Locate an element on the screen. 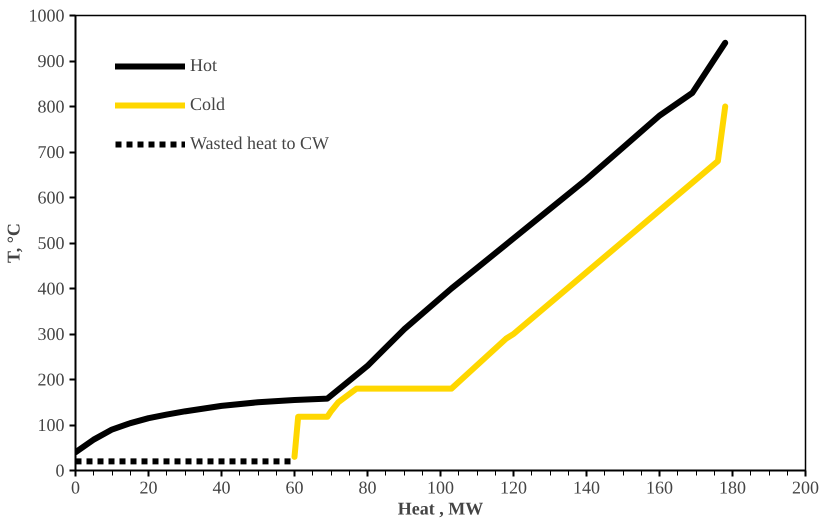 The height and width of the screenshot is (521, 825). x-tick-label: 120 is located at coordinates (513, 488).